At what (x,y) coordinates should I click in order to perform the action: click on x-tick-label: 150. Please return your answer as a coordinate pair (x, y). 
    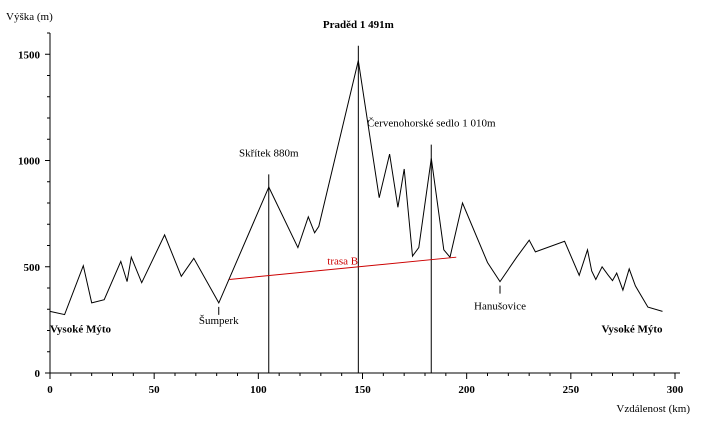
    Looking at the image, I should click on (362, 390).